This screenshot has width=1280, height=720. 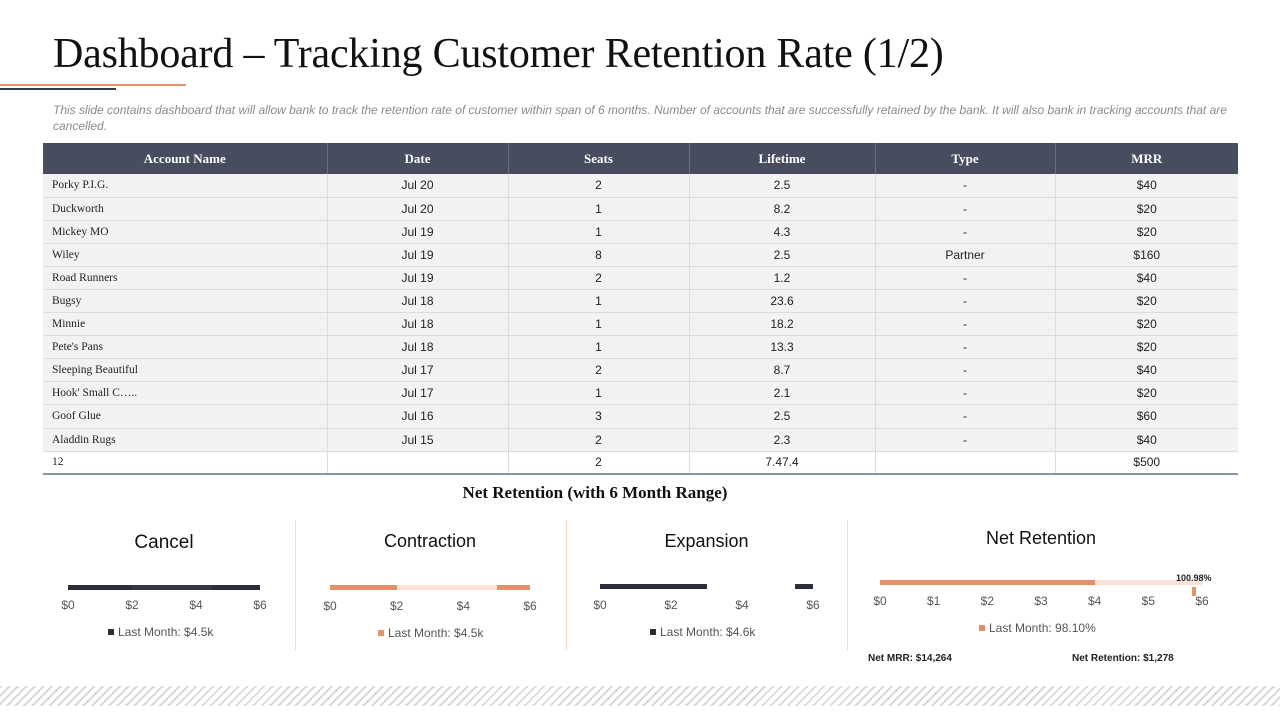 I want to click on table-row: Goof Glue Jul 16 3 2.5- $60, so click(x=640, y=416).